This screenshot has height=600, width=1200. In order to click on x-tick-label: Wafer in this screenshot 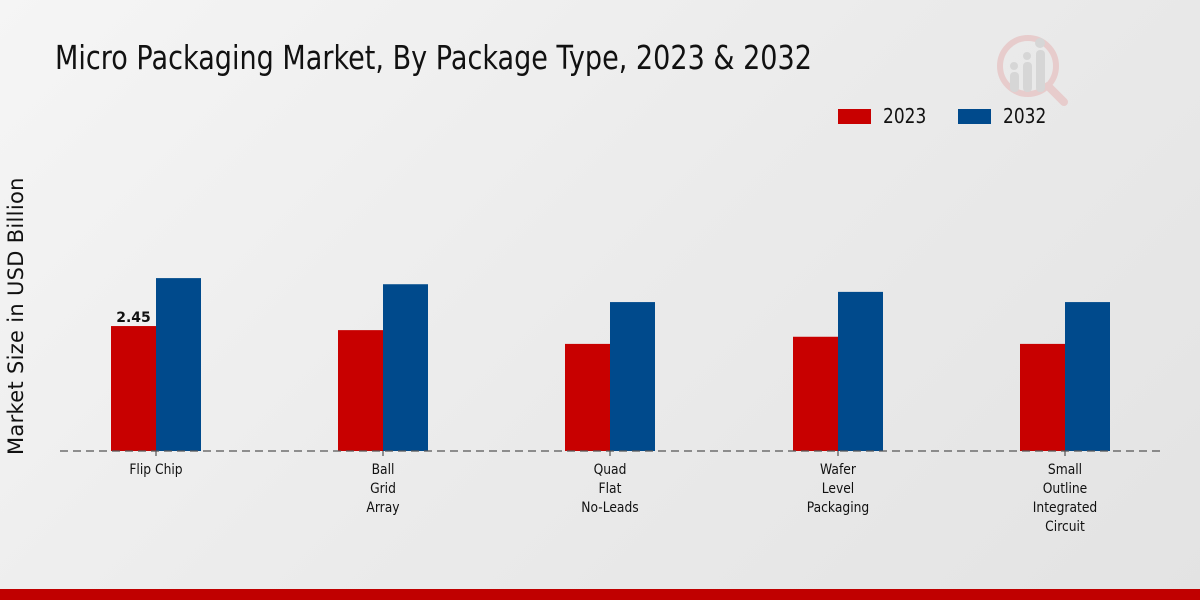, I will do `click(838, 470)`.